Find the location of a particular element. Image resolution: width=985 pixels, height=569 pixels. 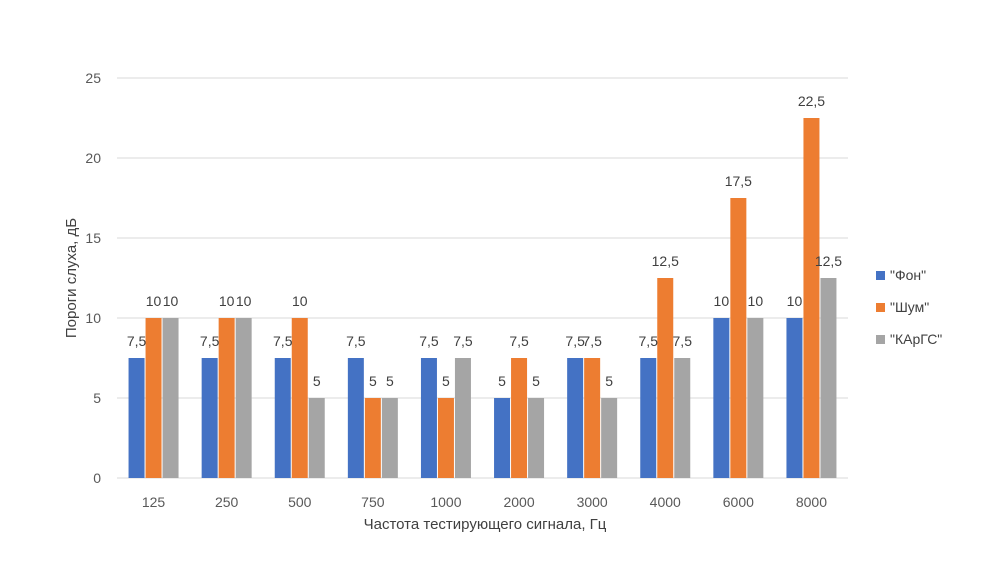

y-tick-label: 5 is located at coordinates (97, 398).